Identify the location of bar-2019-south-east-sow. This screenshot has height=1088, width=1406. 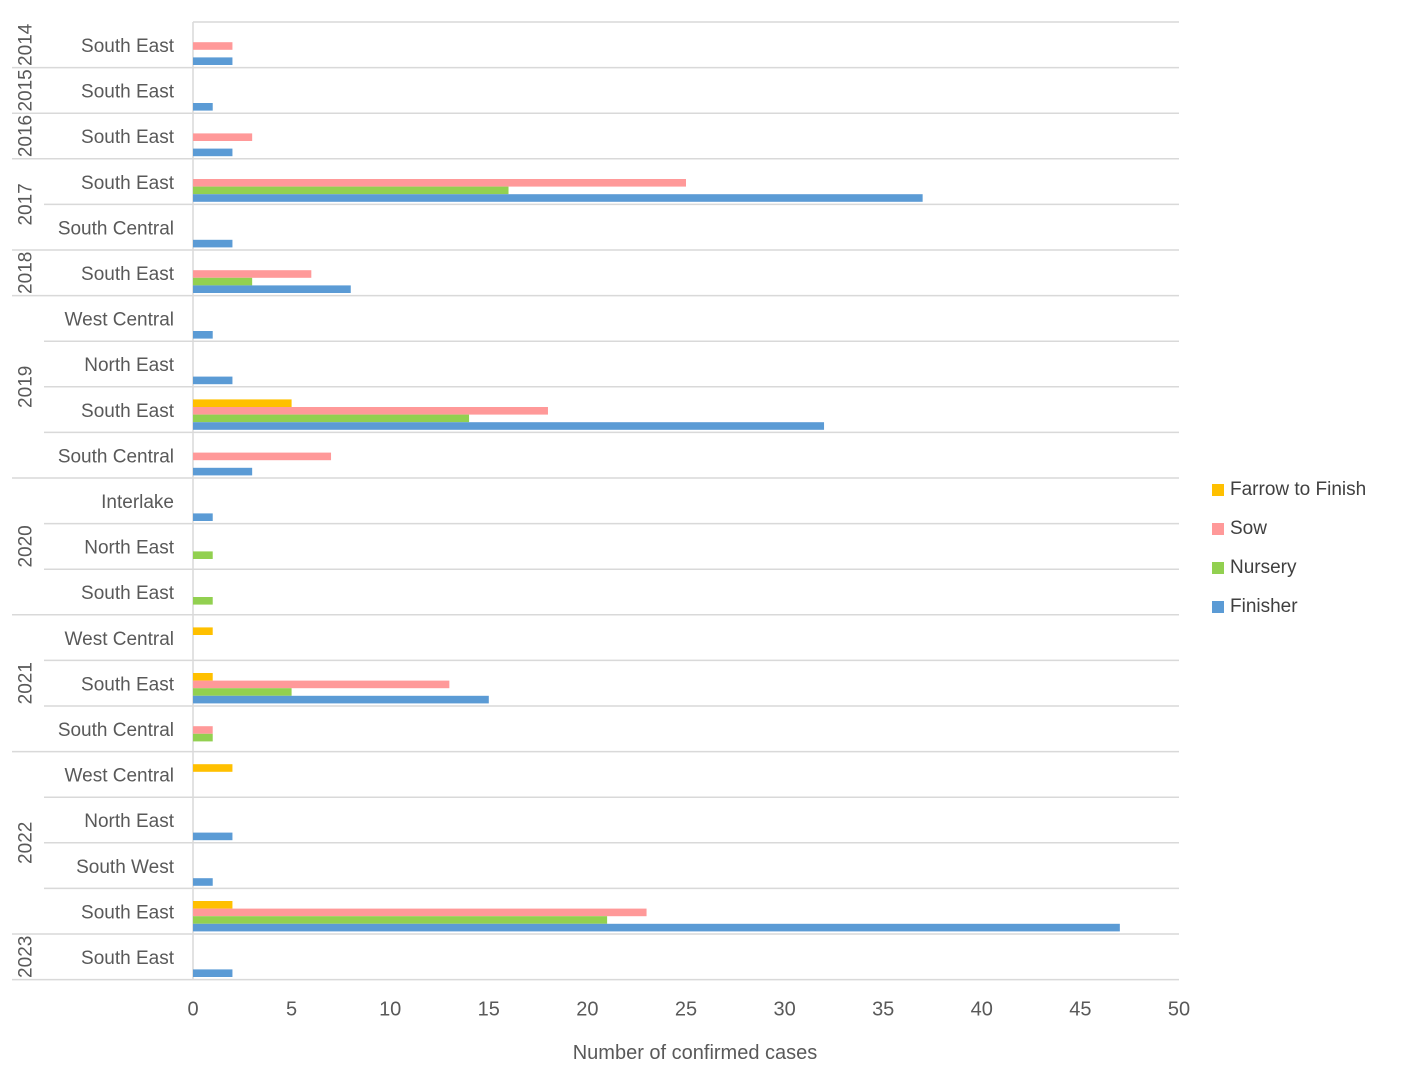
(370, 411).